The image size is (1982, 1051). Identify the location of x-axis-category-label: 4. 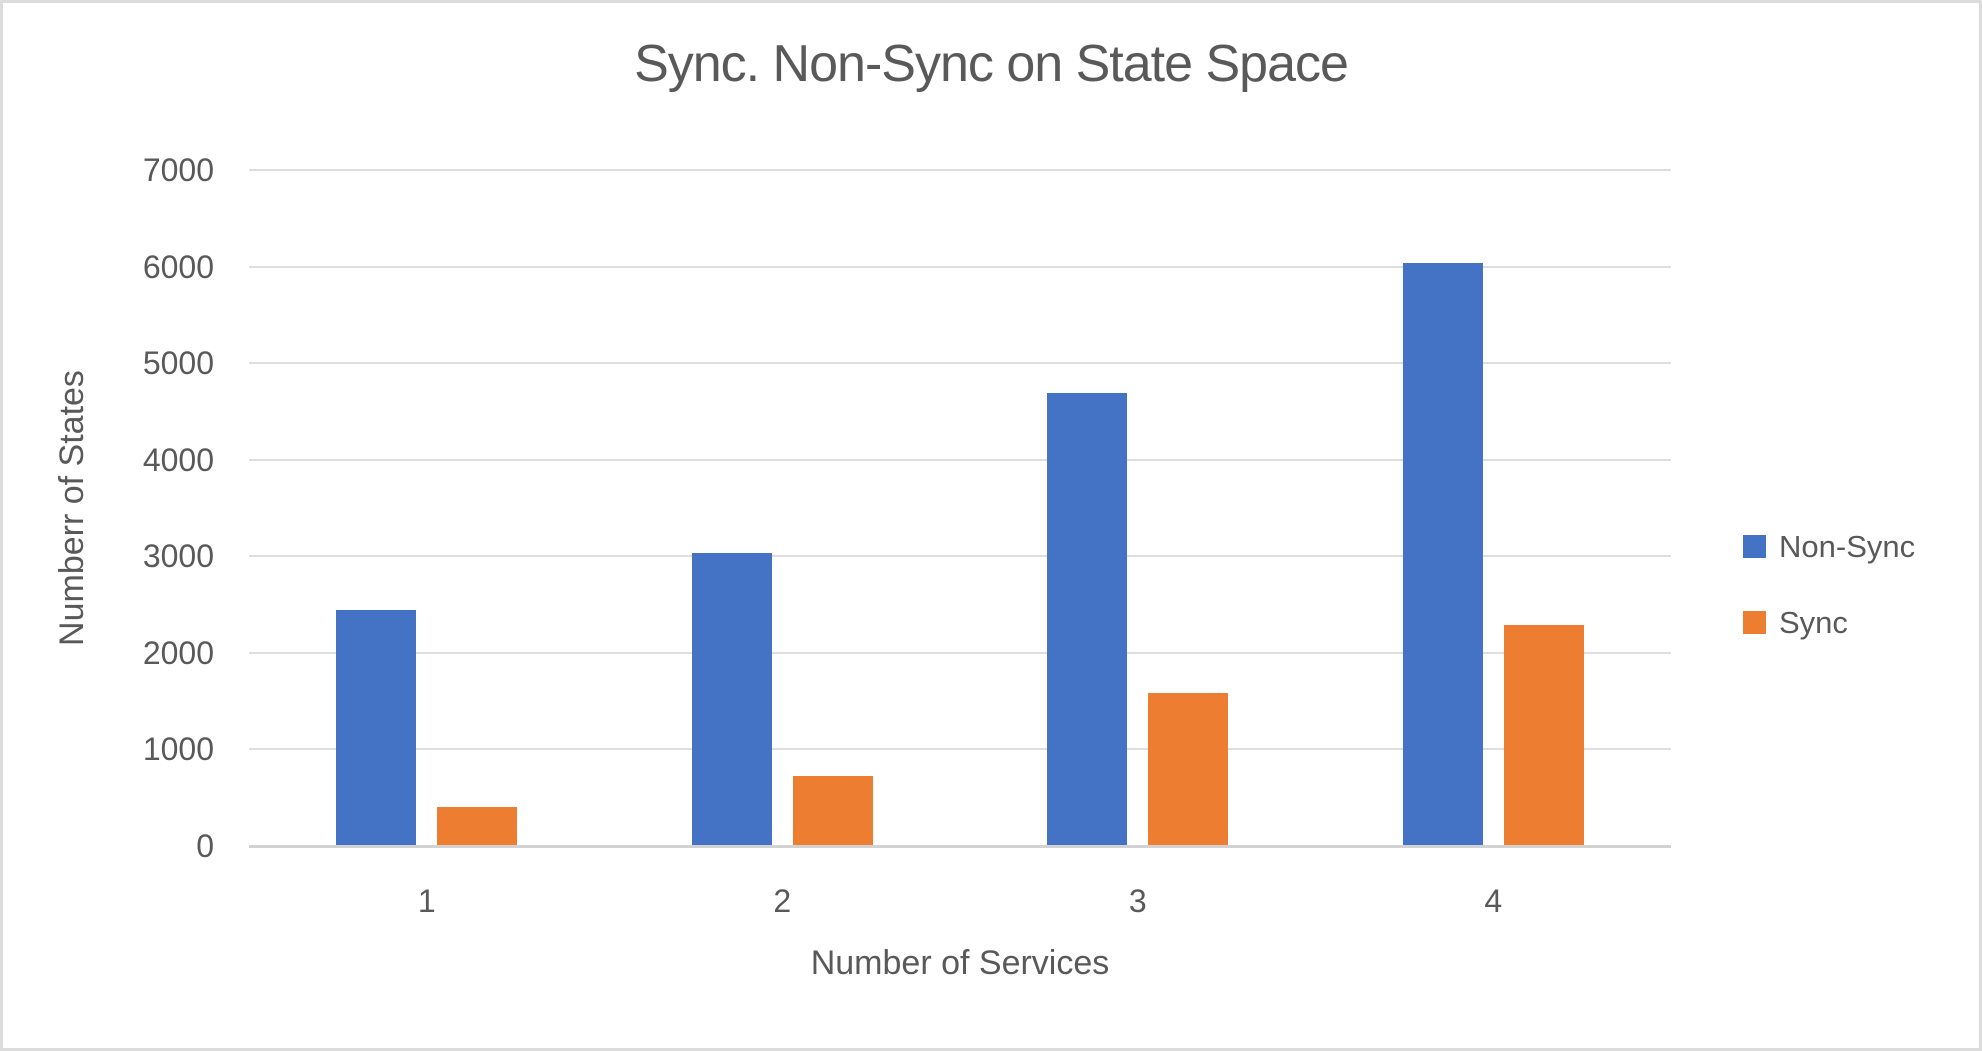
(1493, 901).